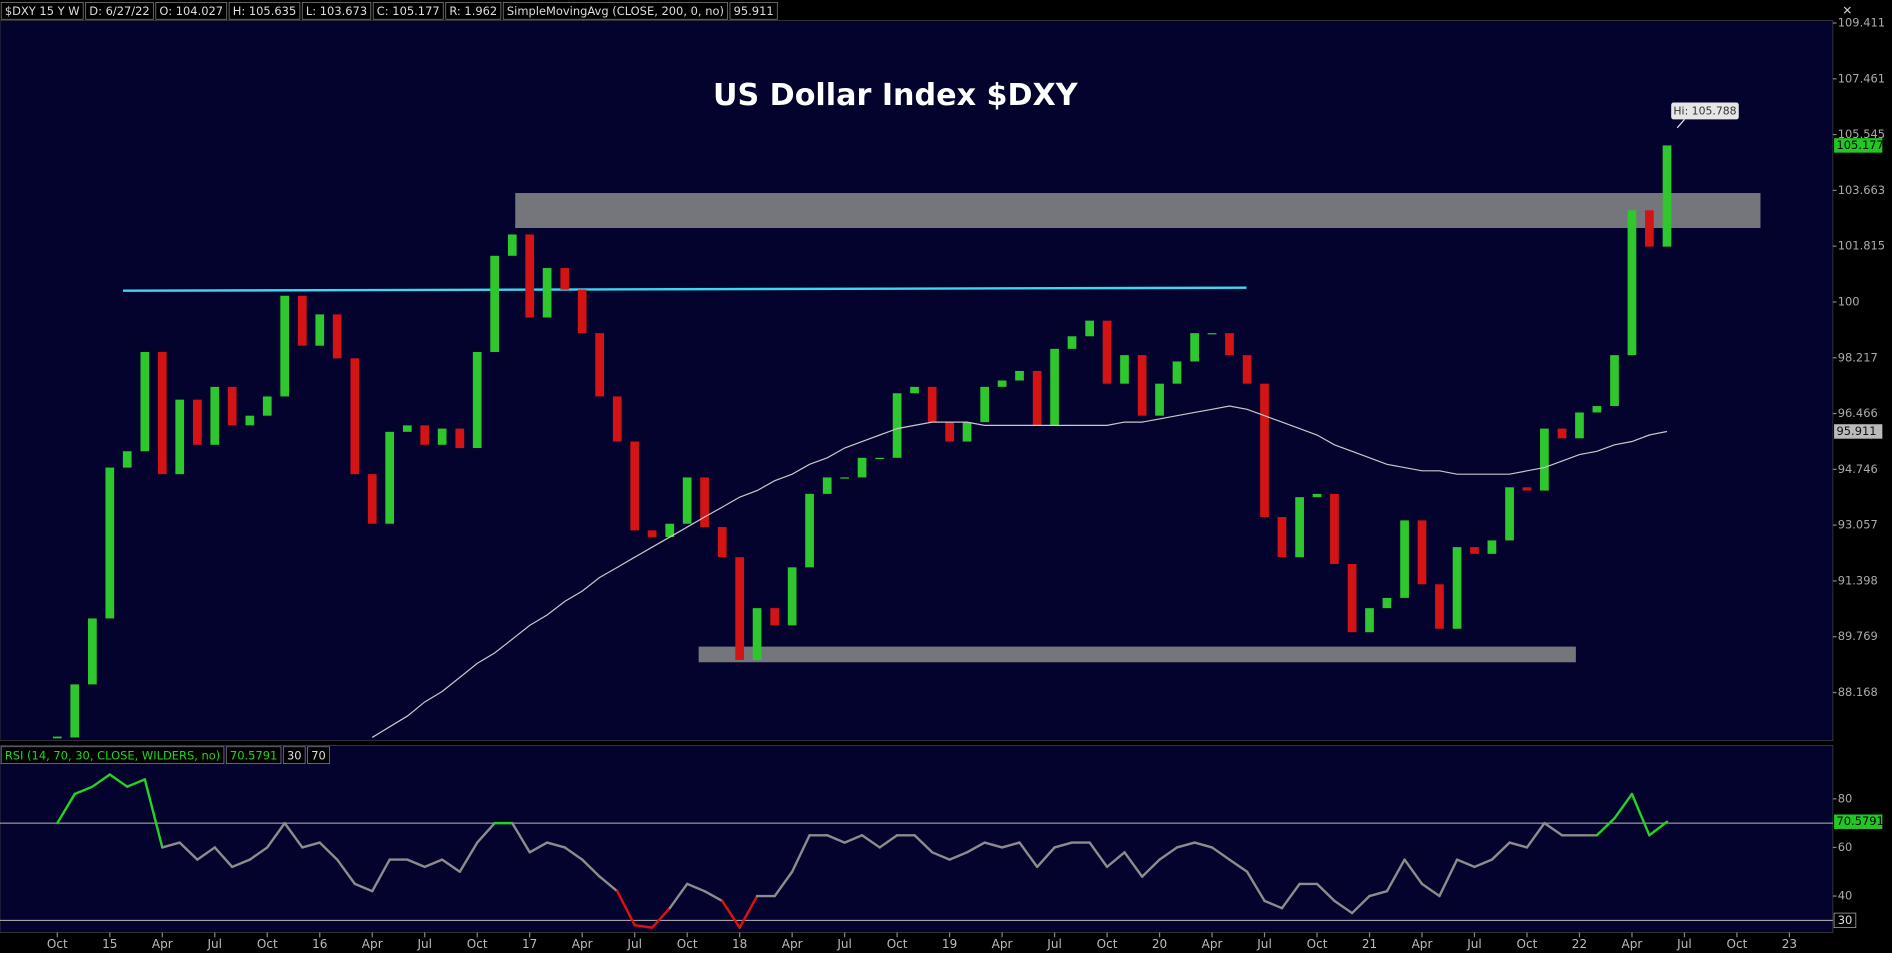 Image resolution: width=1892 pixels, height=953 pixels. Describe the element at coordinates (1859, 145) in the screenshot. I see `price-tag-label: 105.177` at that location.